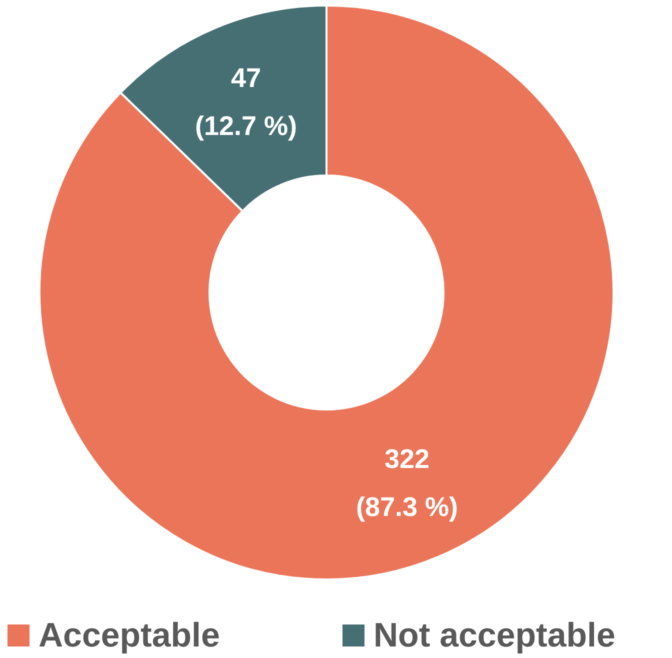 The image size is (672, 658). What do you see at coordinates (495, 635) in the screenshot?
I see `legend-label: Not acceptable` at bounding box center [495, 635].